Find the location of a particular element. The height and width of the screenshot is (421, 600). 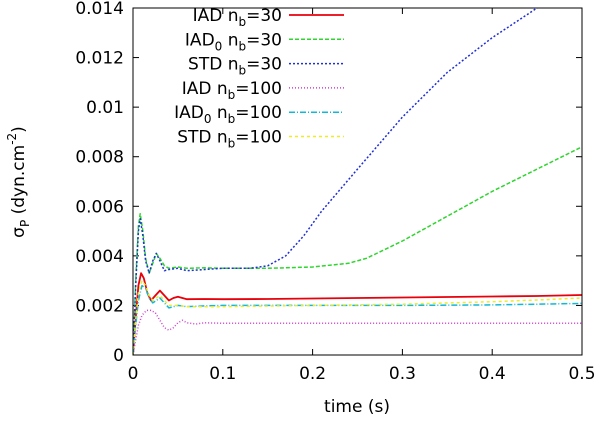

y-tick-label: 0 is located at coordinates (118, 356).